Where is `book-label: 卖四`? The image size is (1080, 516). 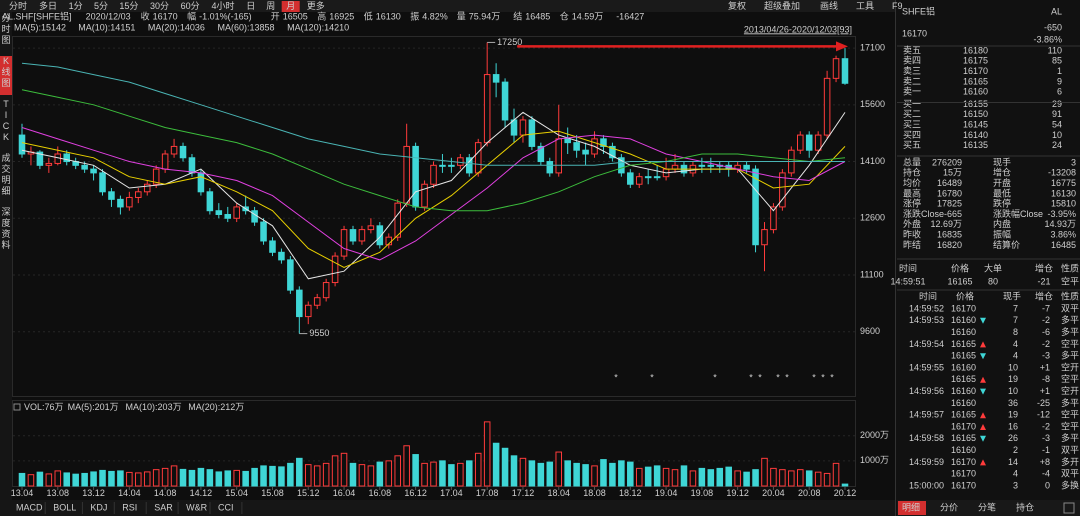 book-label: 卖四 is located at coordinates (912, 61).